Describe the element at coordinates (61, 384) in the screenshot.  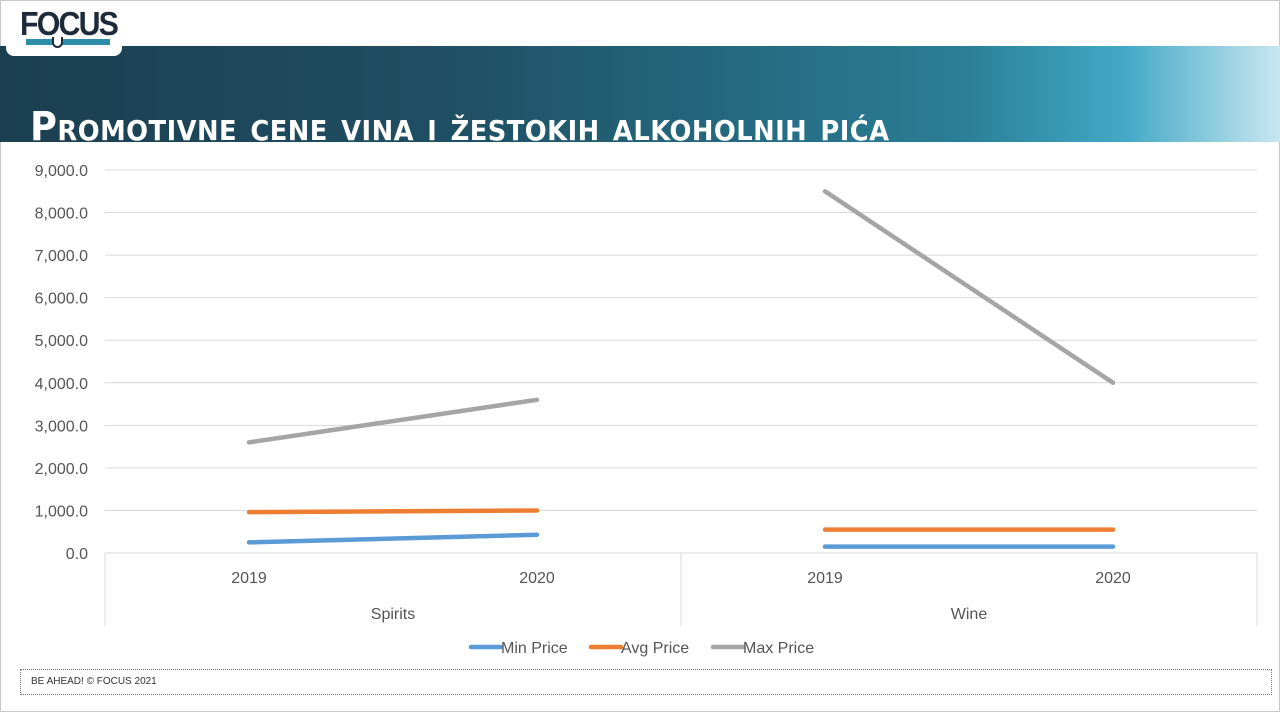
I see `y-tick-label: 4,000.0` at that location.